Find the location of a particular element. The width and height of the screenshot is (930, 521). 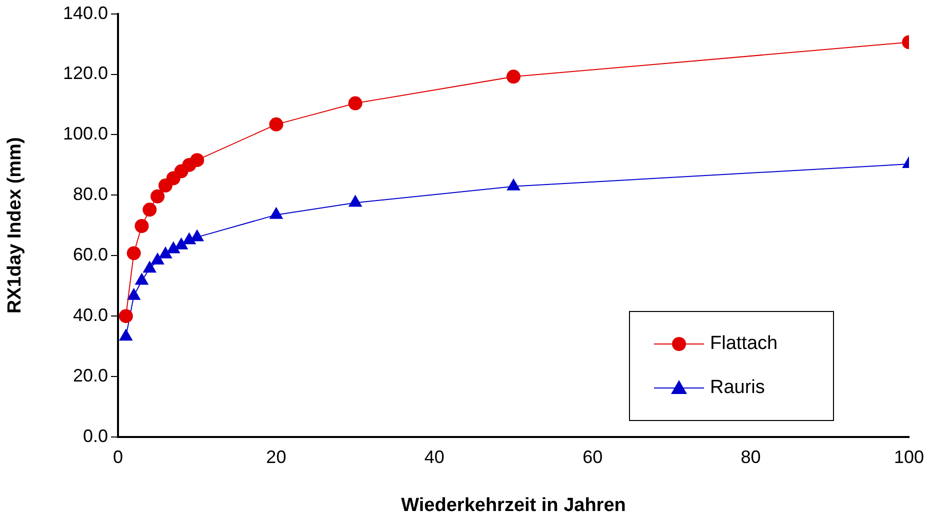

legend-label: Rauris is located at coordinates (737, 388).